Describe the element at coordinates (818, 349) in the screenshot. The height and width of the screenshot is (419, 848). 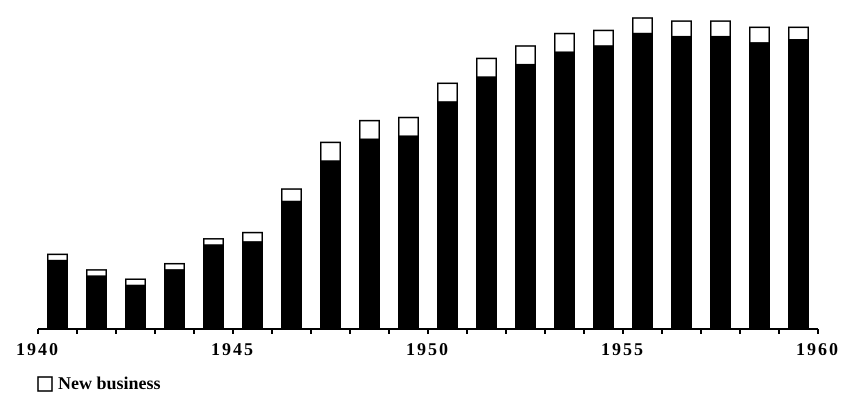
I see `x-tick-label: 1960` at that location.